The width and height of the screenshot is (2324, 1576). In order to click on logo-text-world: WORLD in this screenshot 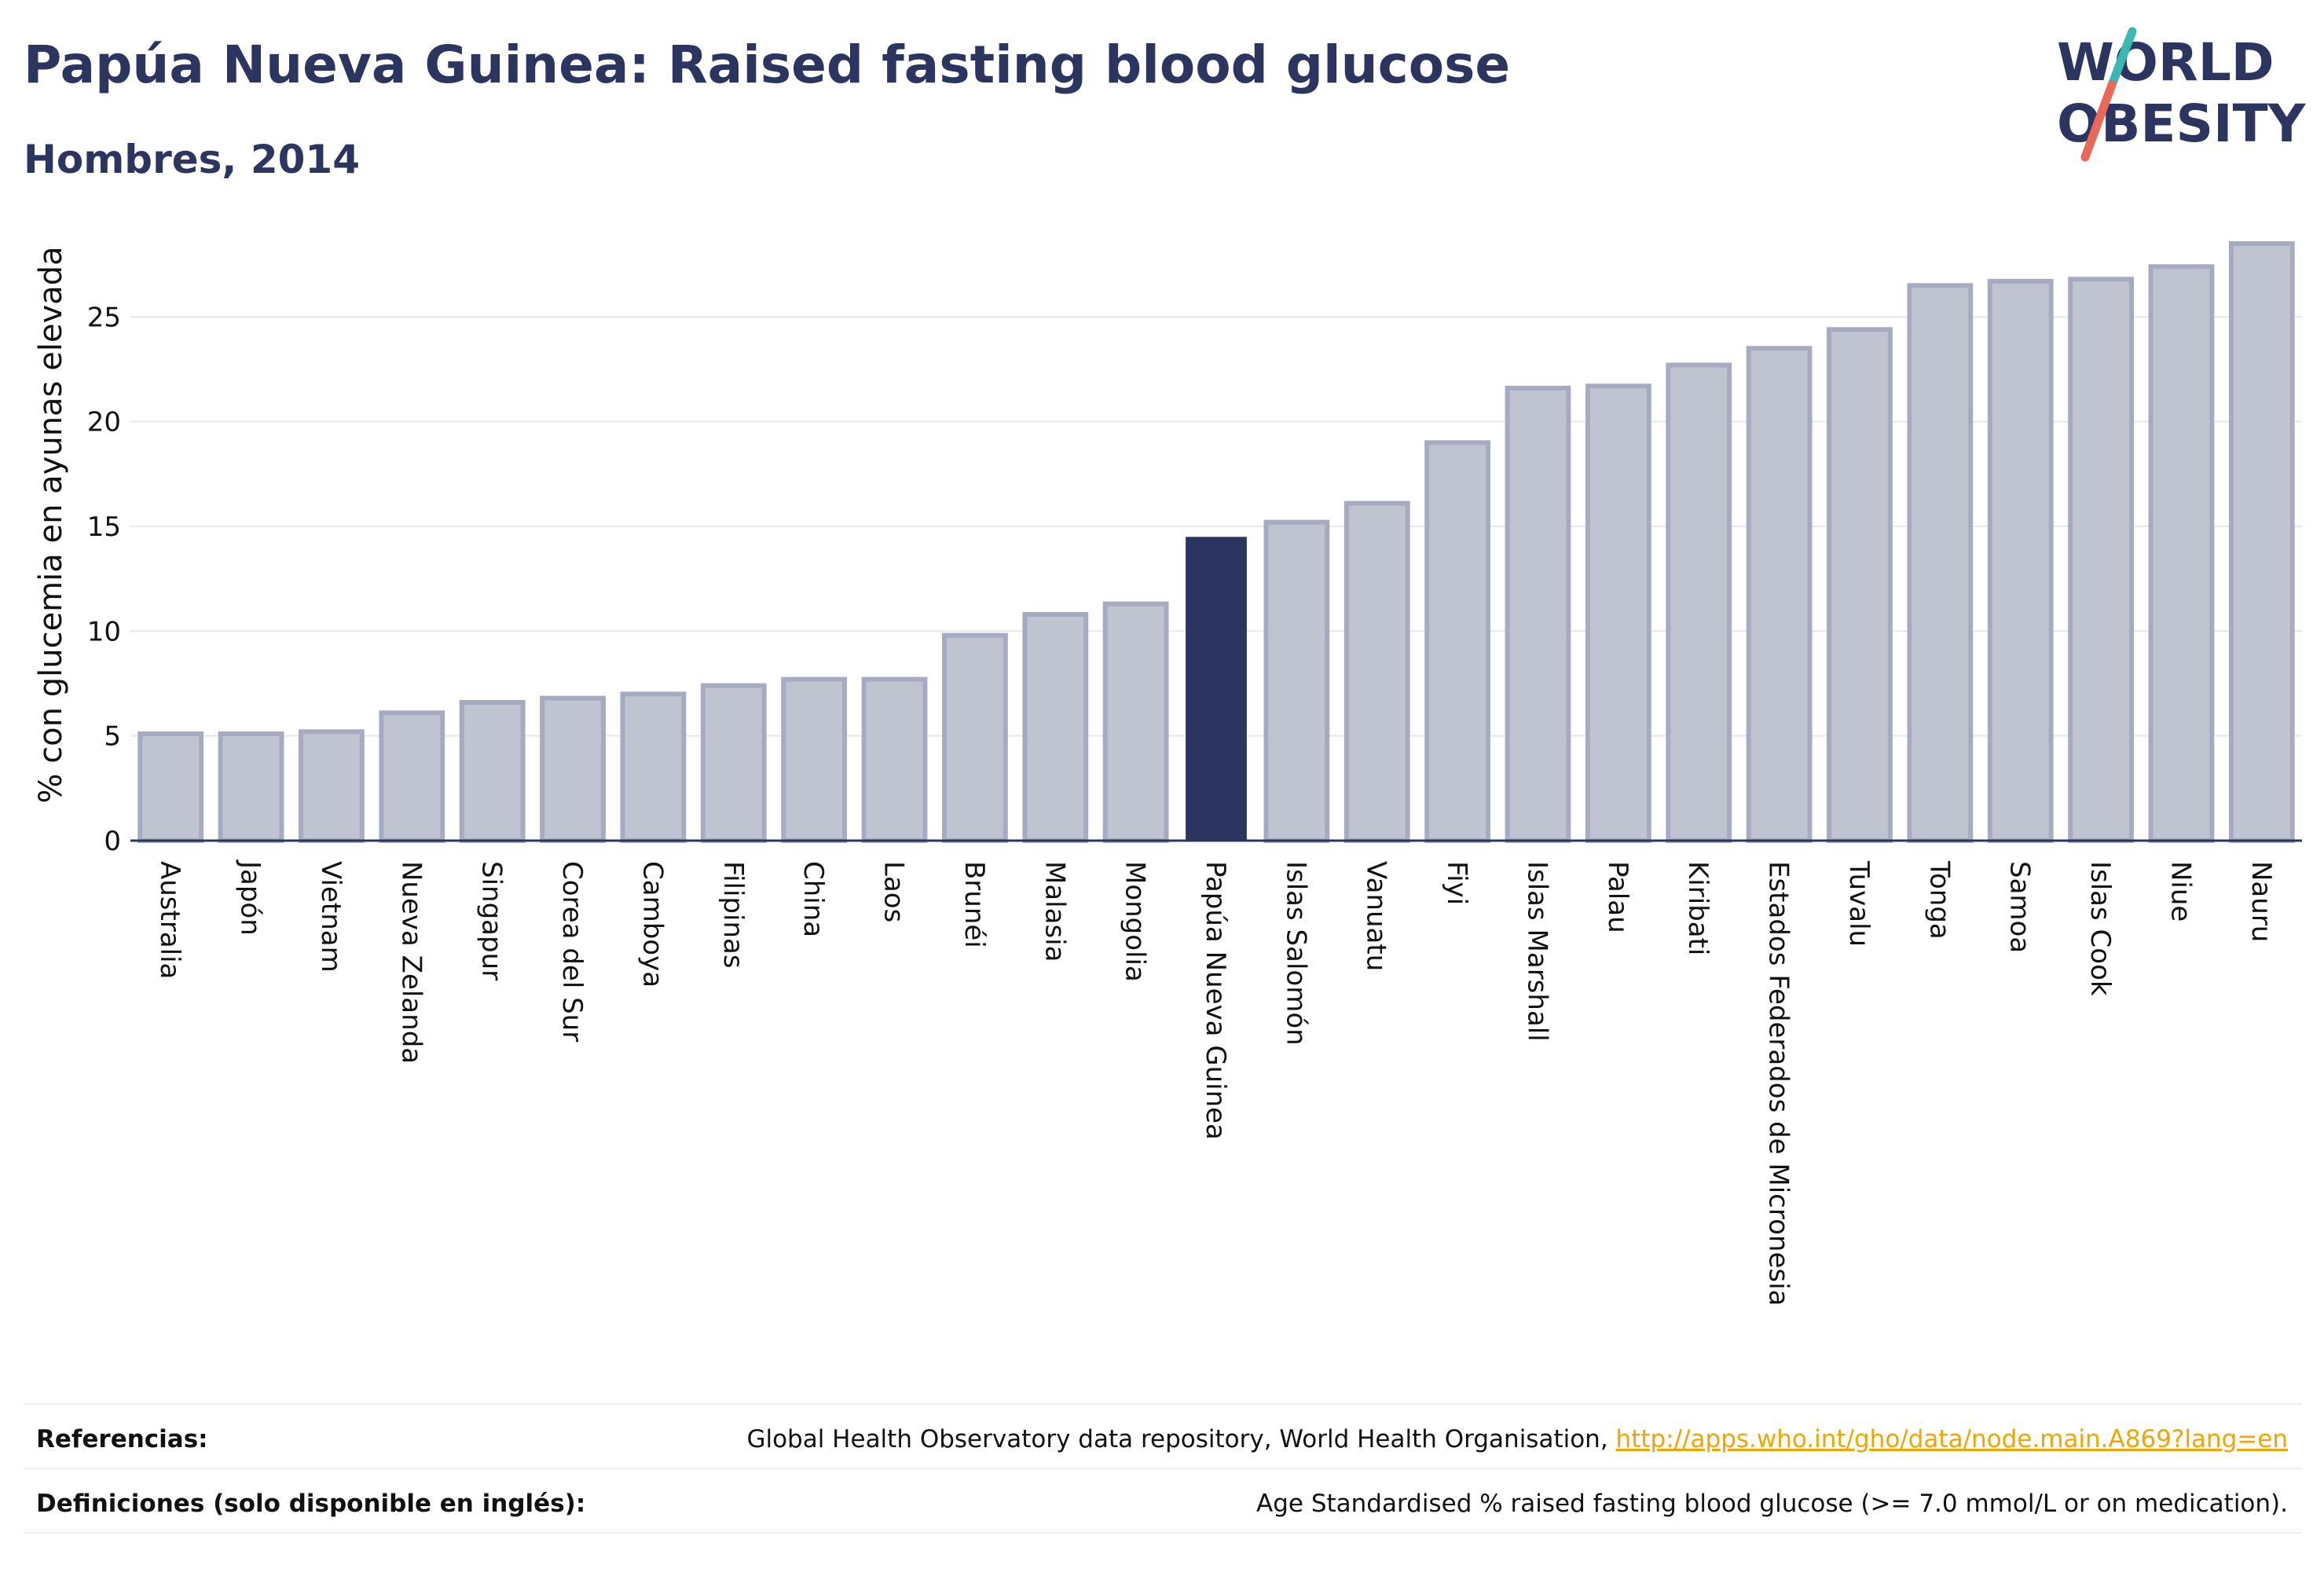, I will do `click(2166, 62)`.